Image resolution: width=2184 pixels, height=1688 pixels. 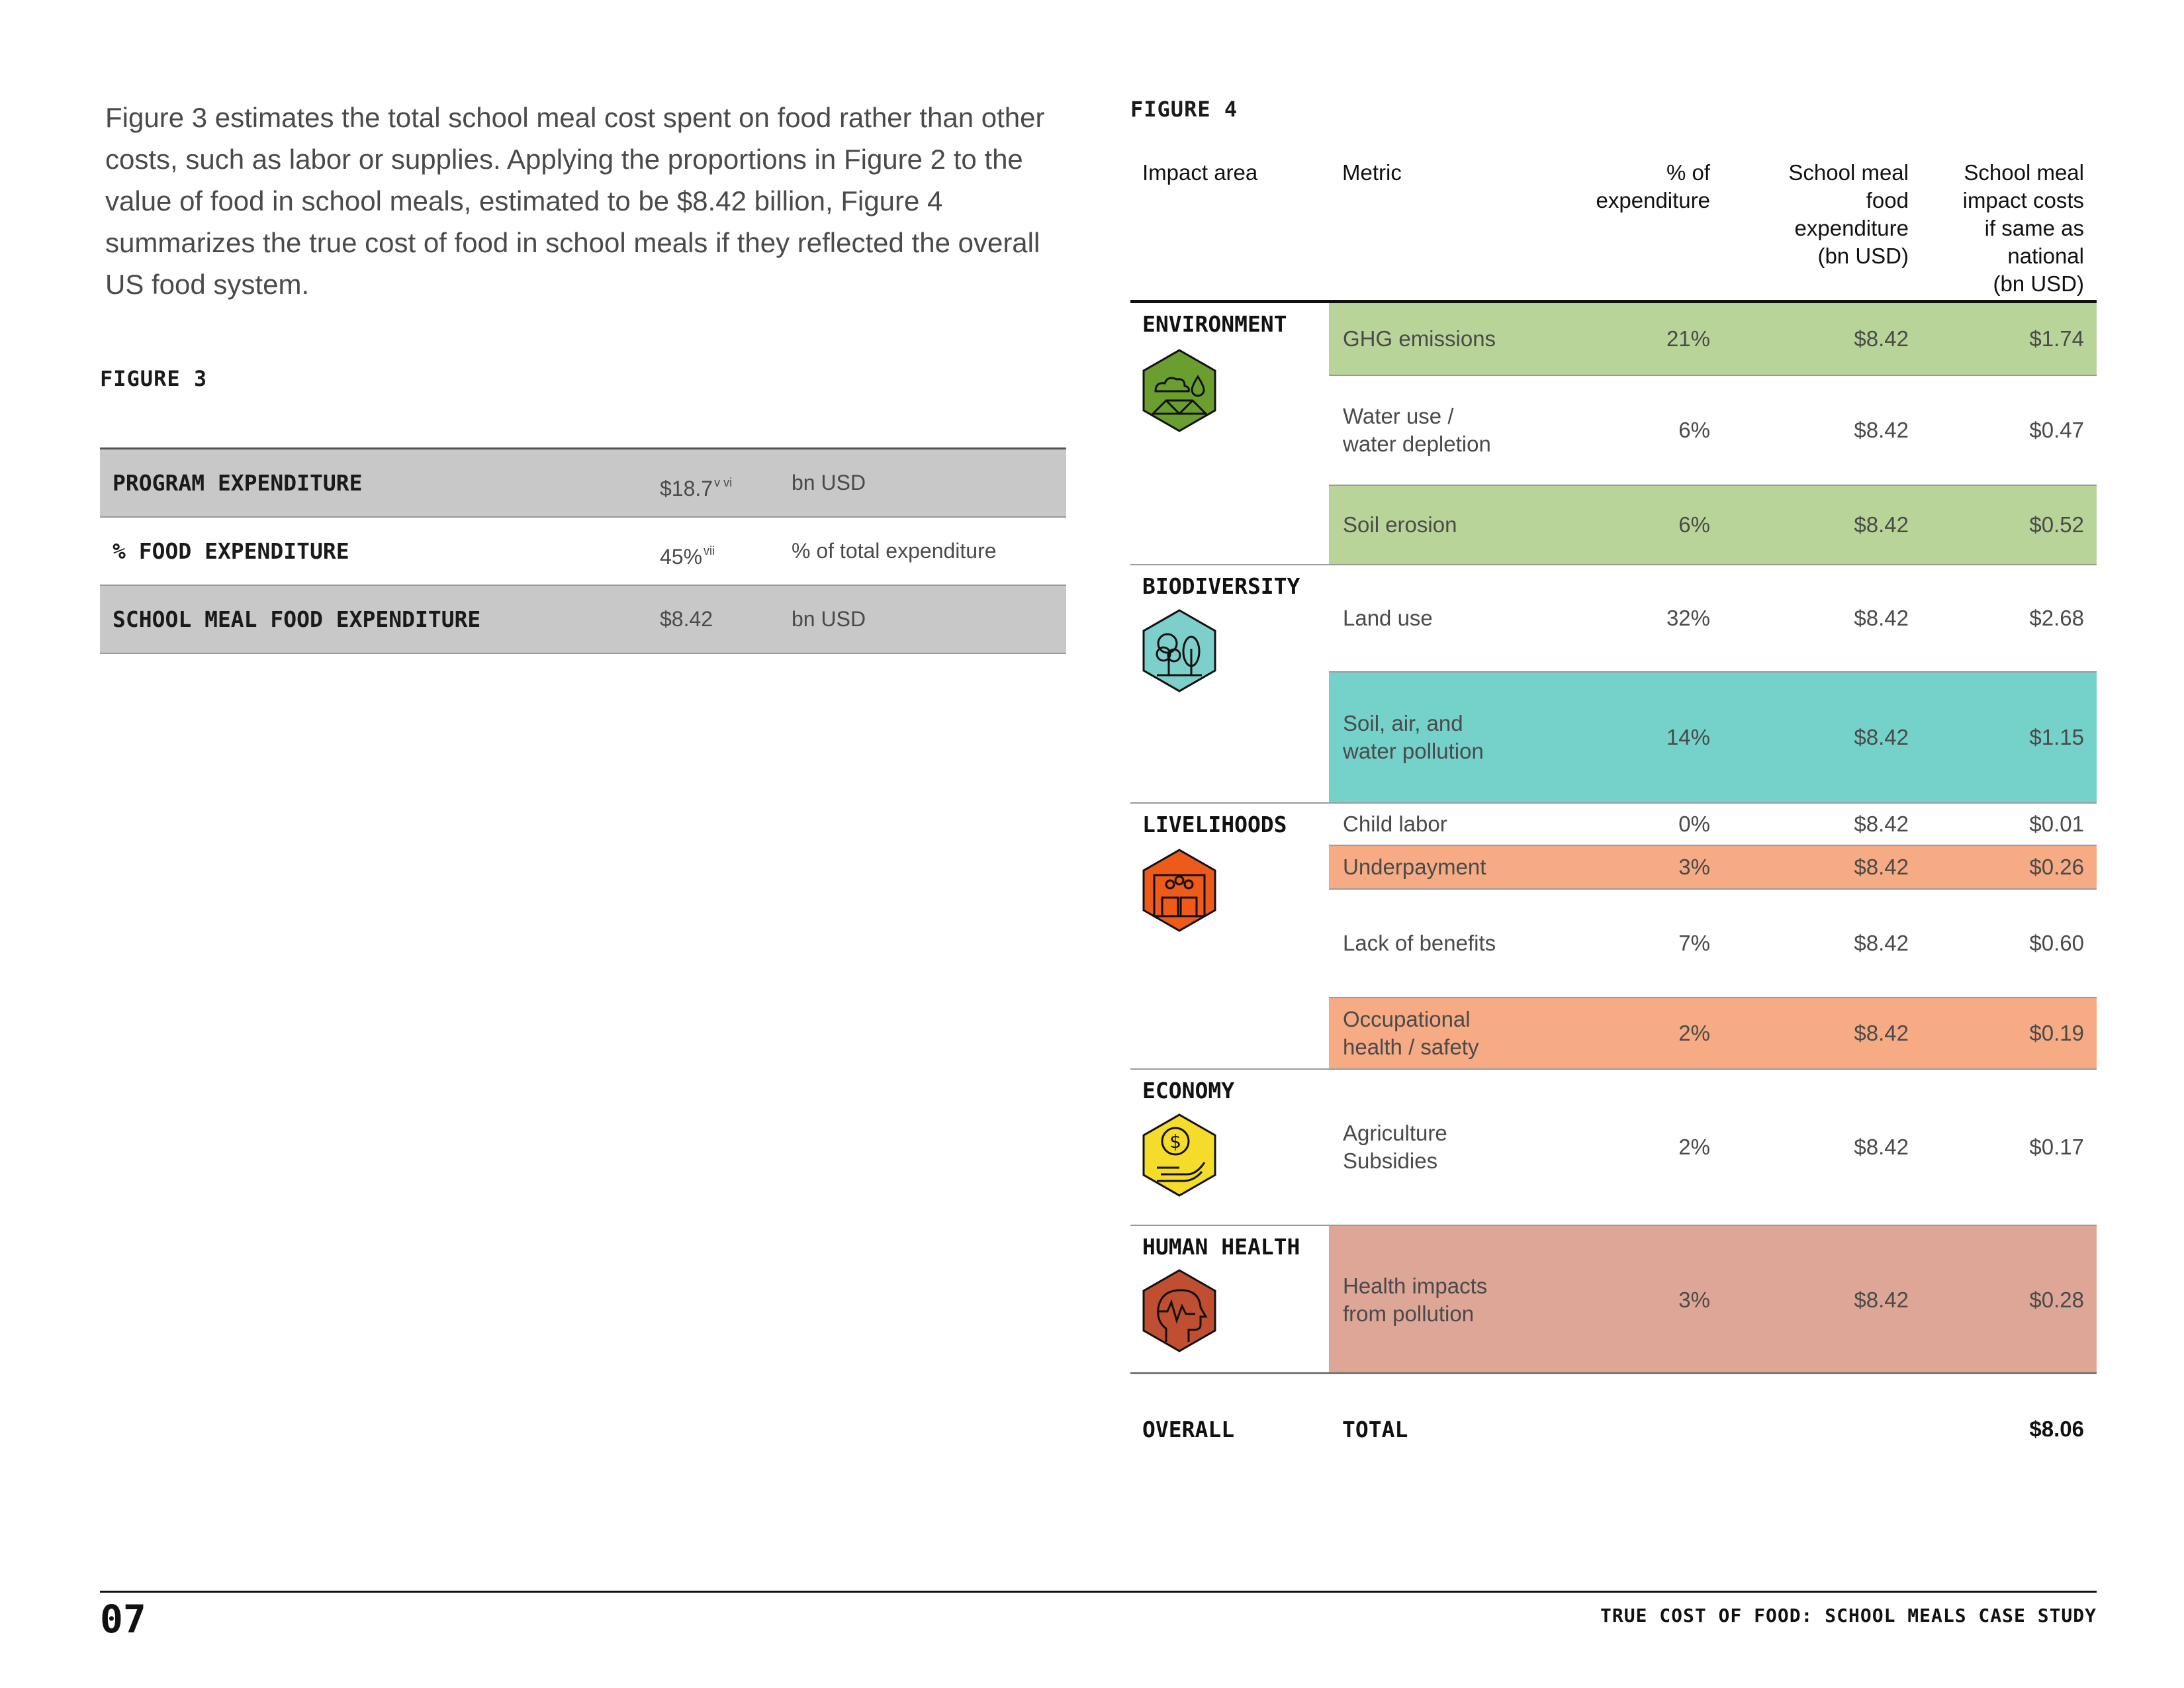 I want to click on table-row: PROGRAM EXPENDITURE $18.7 v vi bn USD, so click(x=583, y=483).